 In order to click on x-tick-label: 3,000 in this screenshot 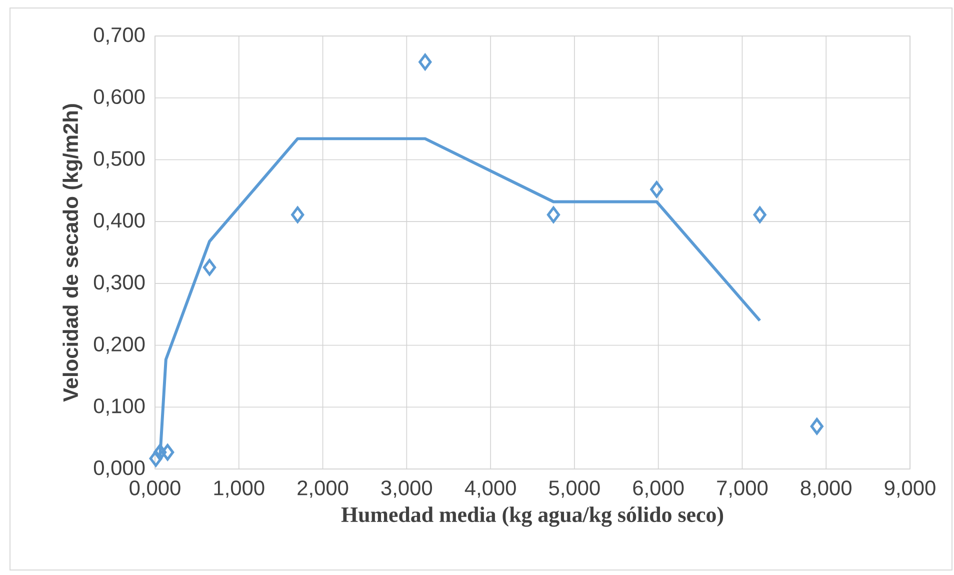, I will do `click(406, 489)`.